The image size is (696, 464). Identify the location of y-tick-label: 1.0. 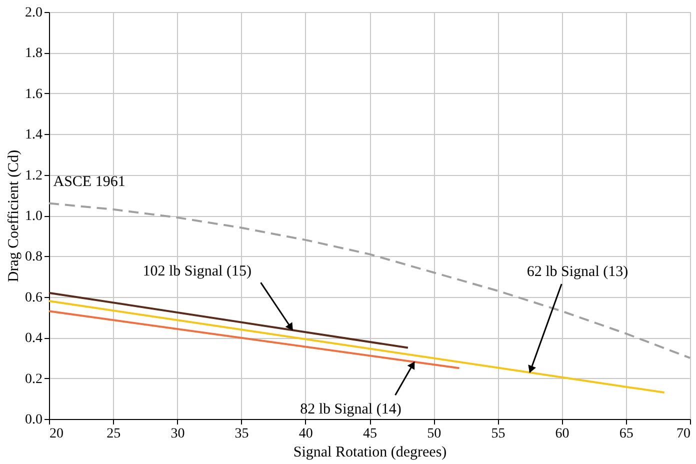
(33, 216).